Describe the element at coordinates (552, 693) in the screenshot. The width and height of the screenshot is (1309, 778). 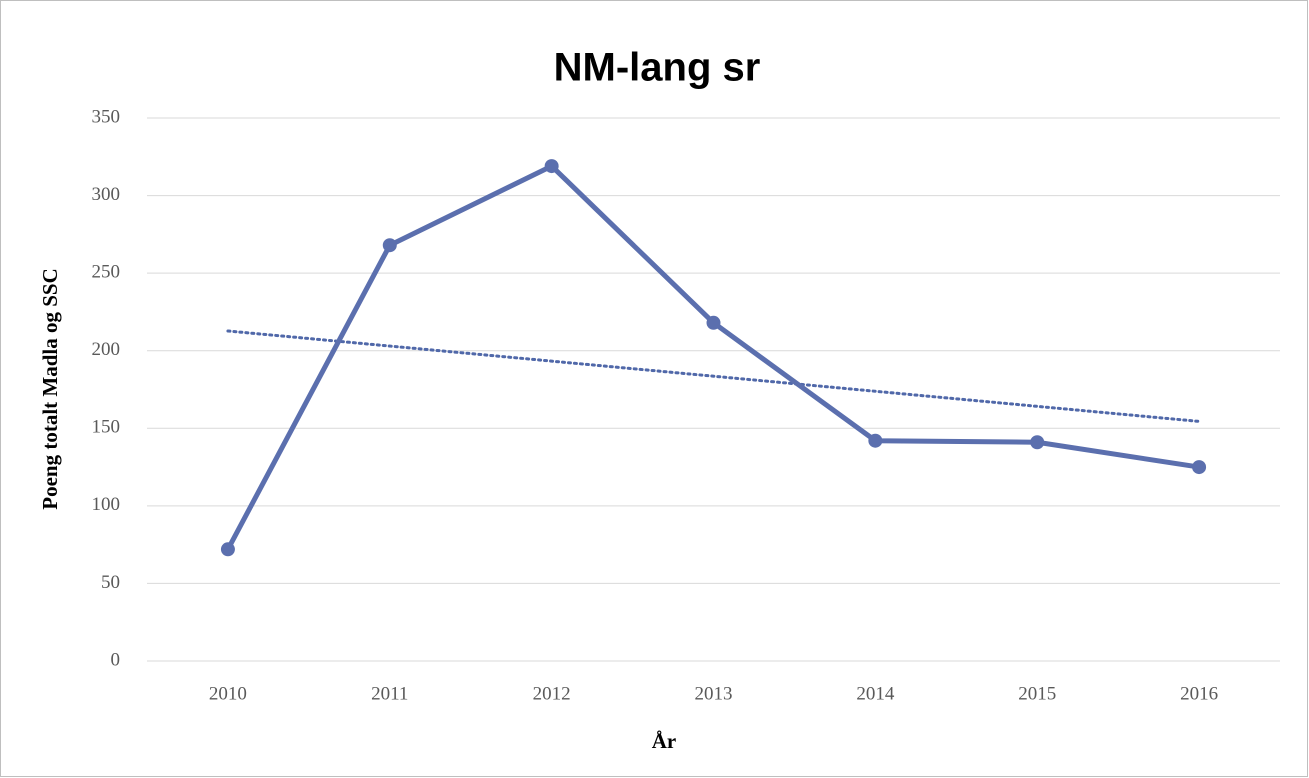
I see `x-tick-label: 2012` at that location.